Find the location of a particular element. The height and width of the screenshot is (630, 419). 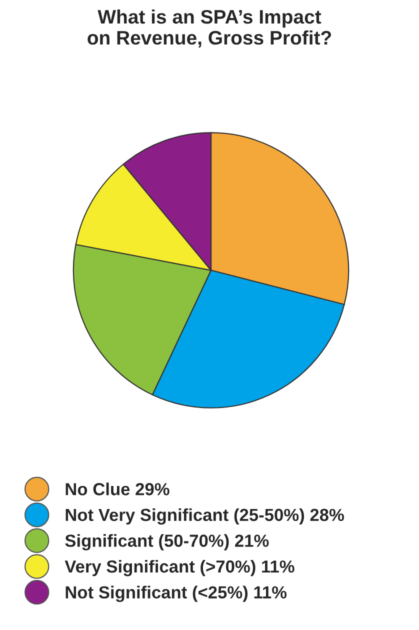

legend-label: Significant (50-70%) 21% is located at coordinates (167, 542).